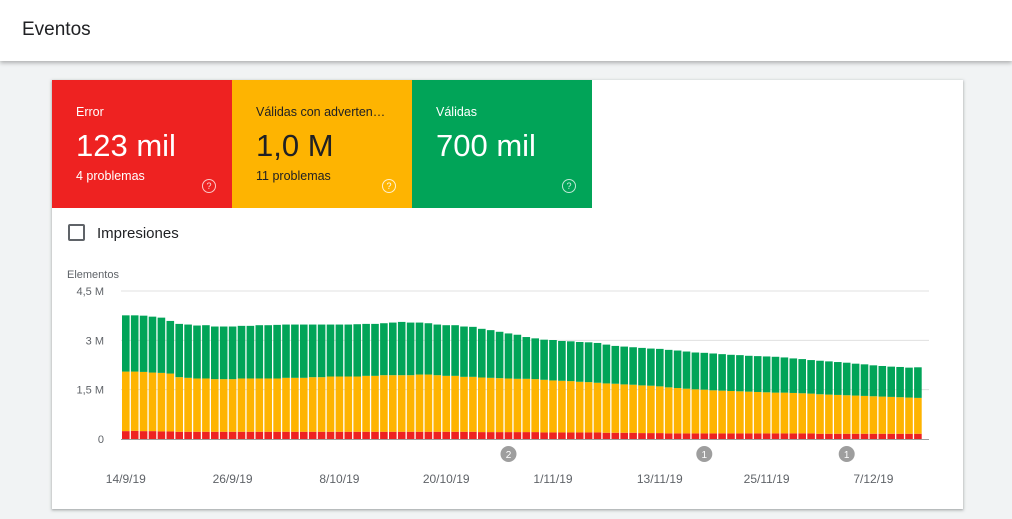  What do you see at coordinates (873, 479) in the screenshot?
I see `x-tick-label: 7/12/19` at bounding box center [873, 479].